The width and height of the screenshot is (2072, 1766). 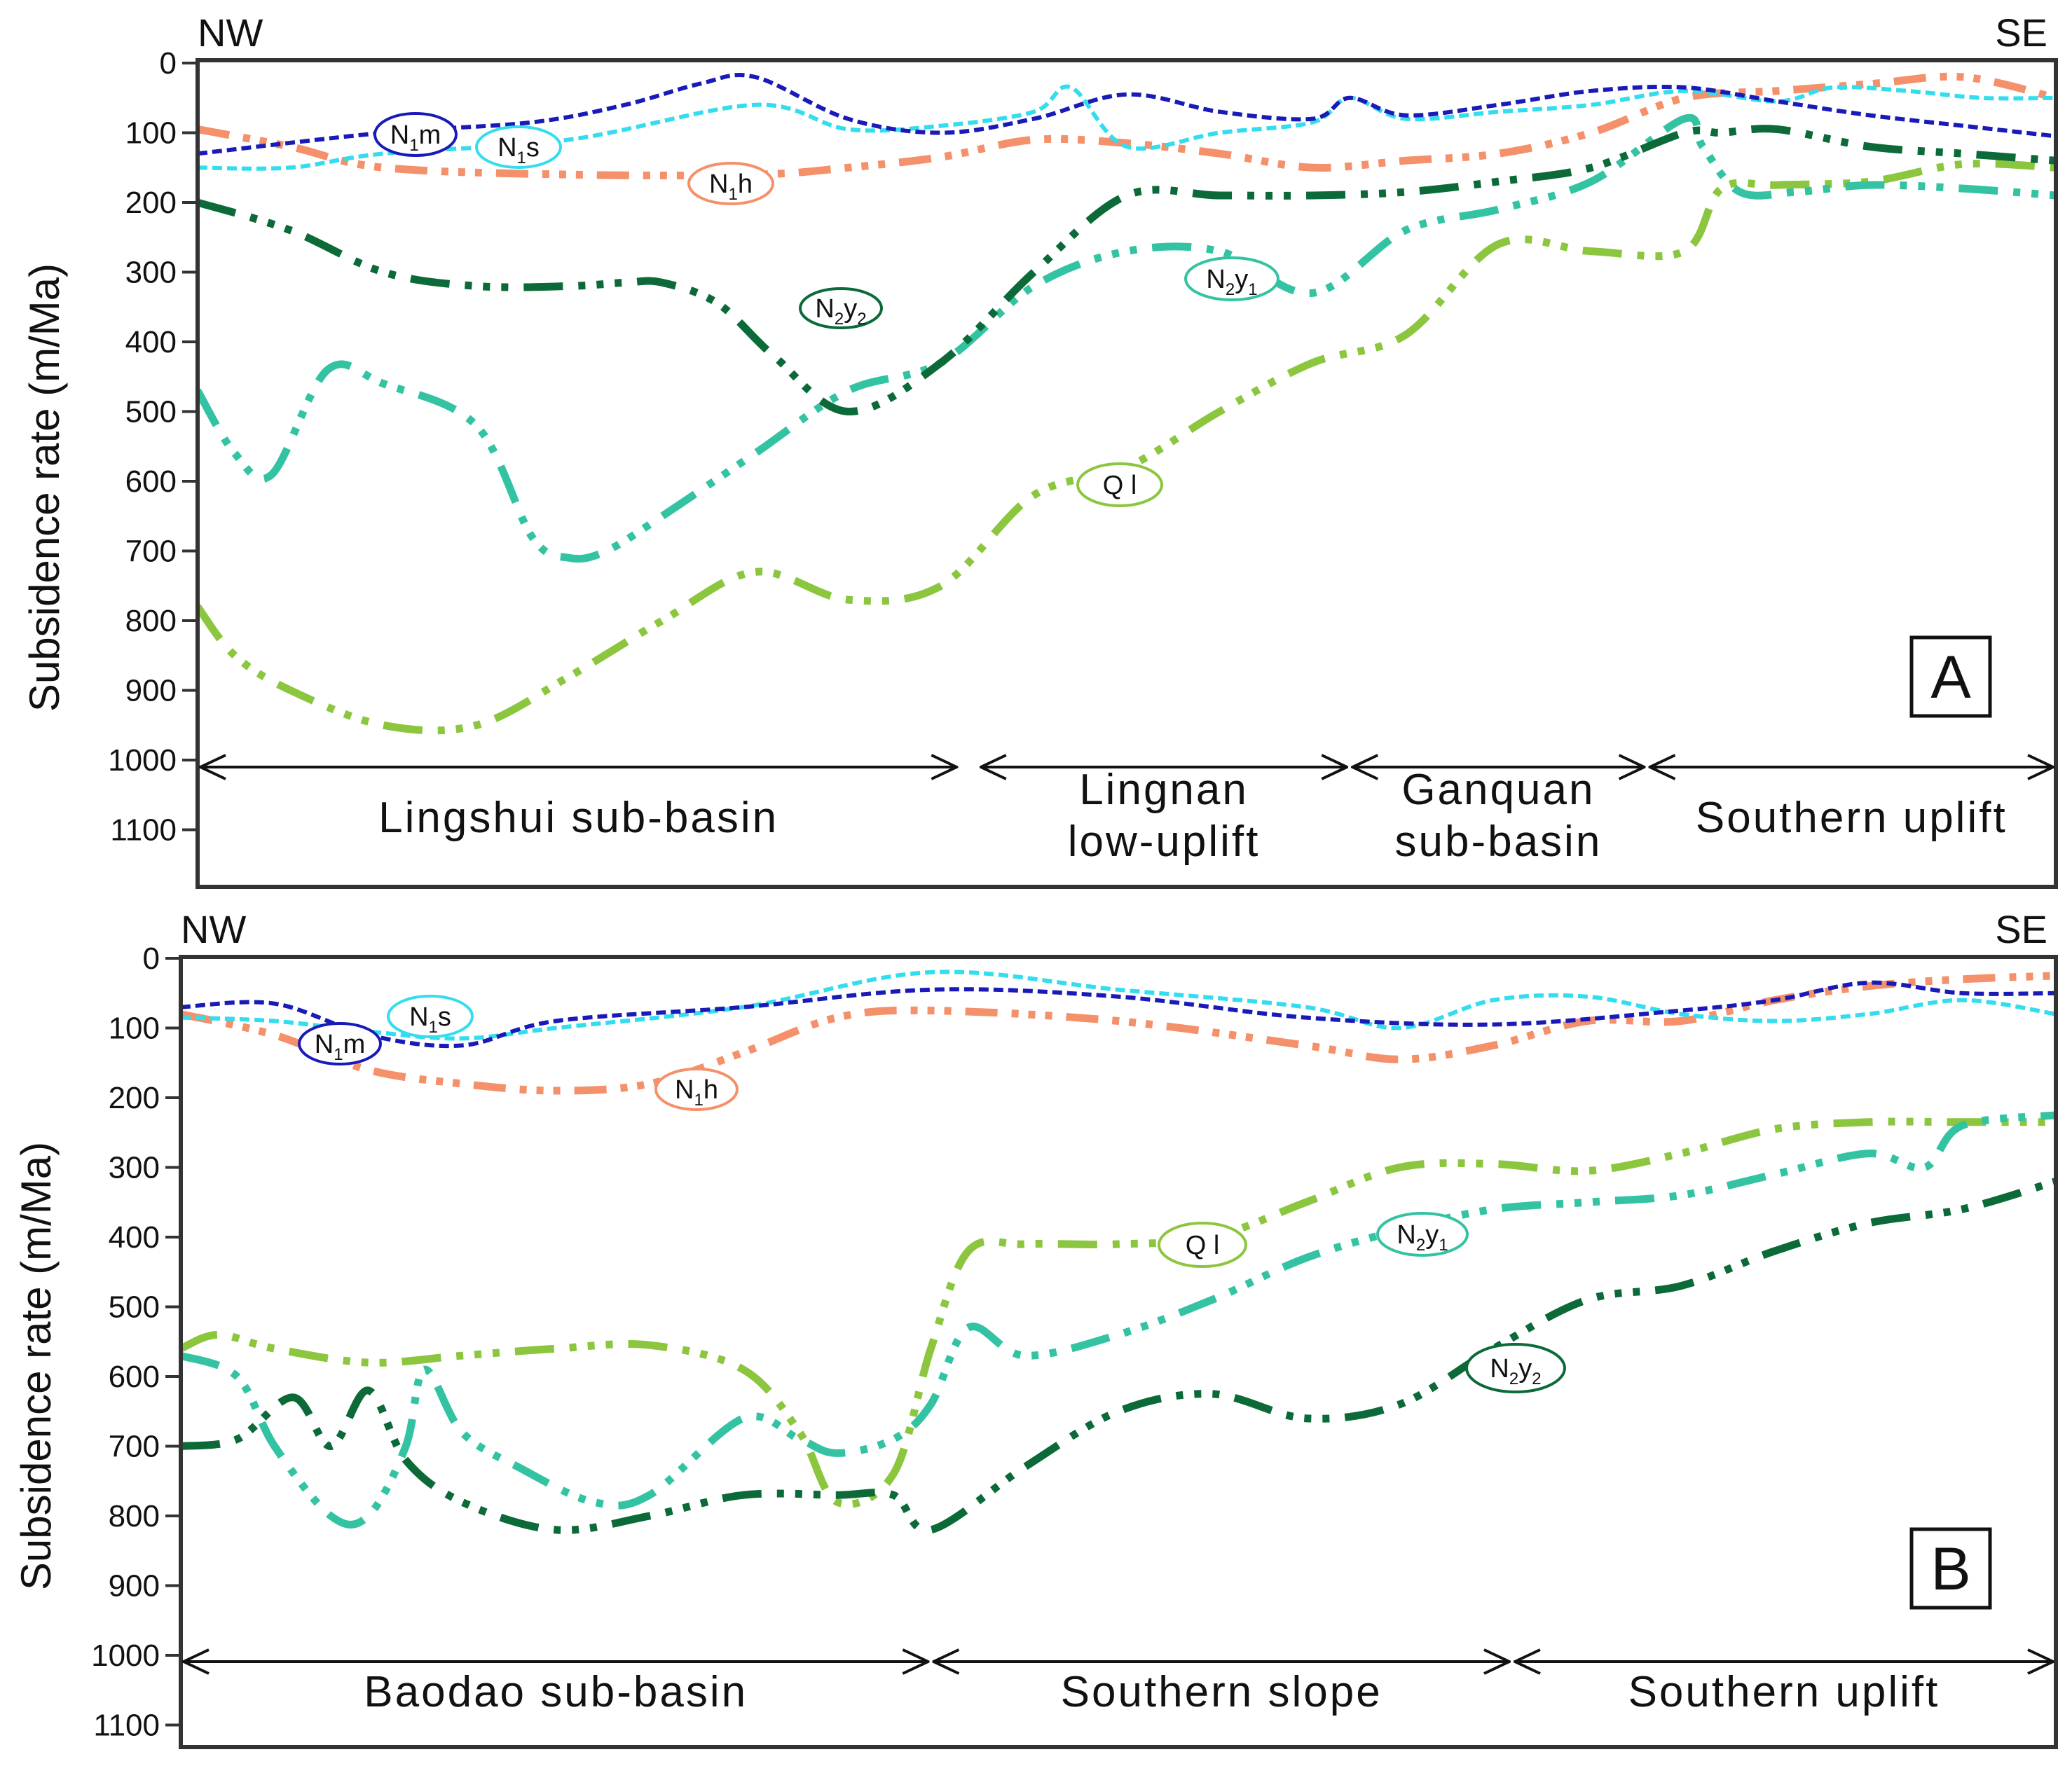 I want to click on region-label: Southern slope, so click(x=1222, y=1692).